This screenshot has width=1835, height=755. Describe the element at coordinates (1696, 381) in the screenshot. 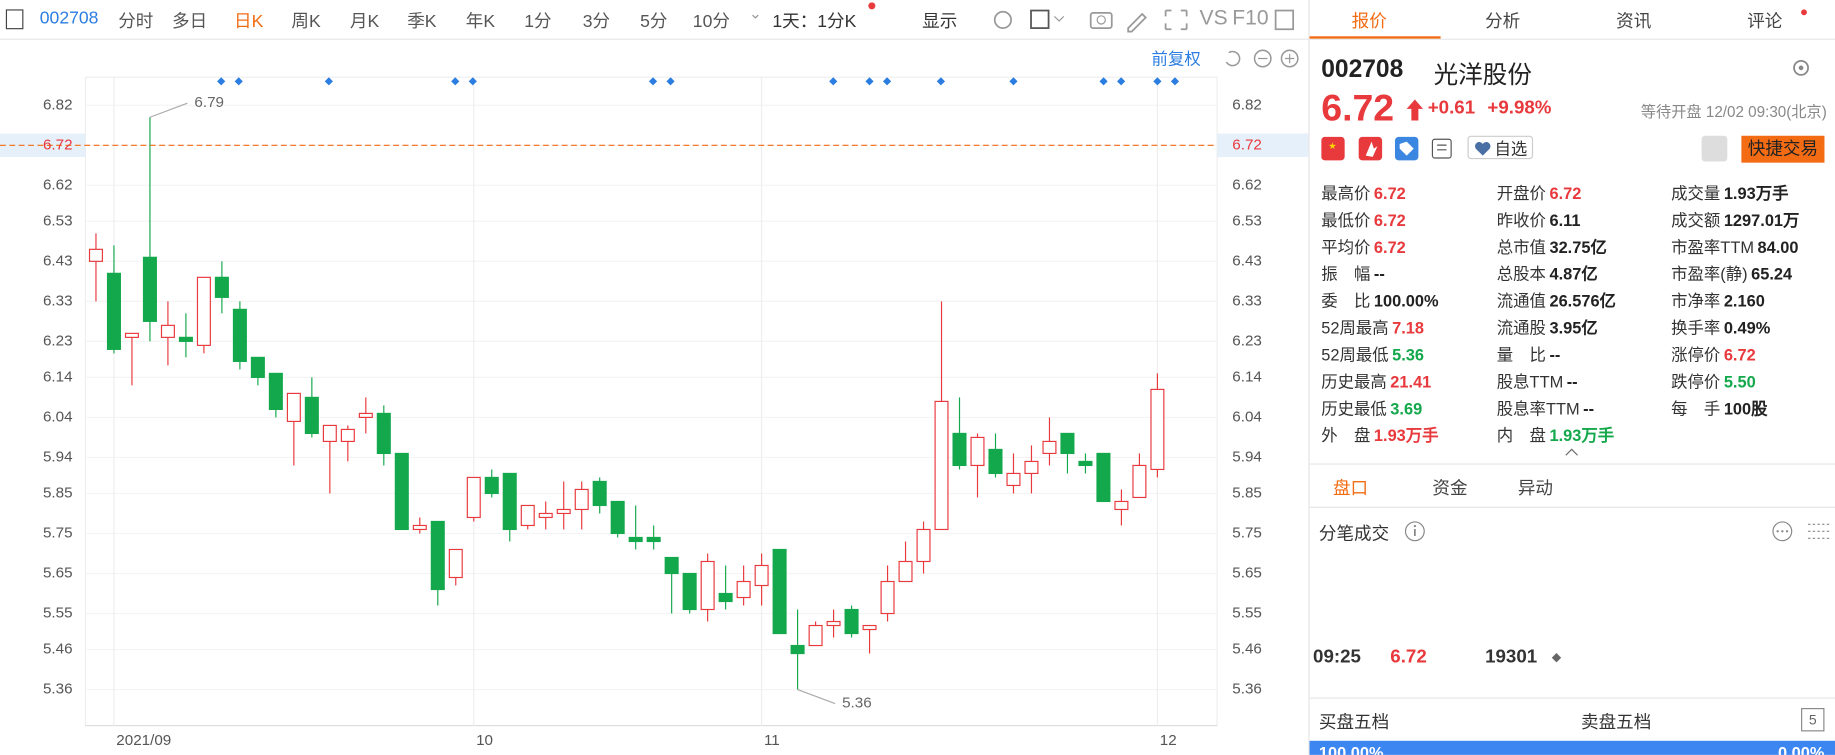

I see `stat-label: 跌停价` at that location.